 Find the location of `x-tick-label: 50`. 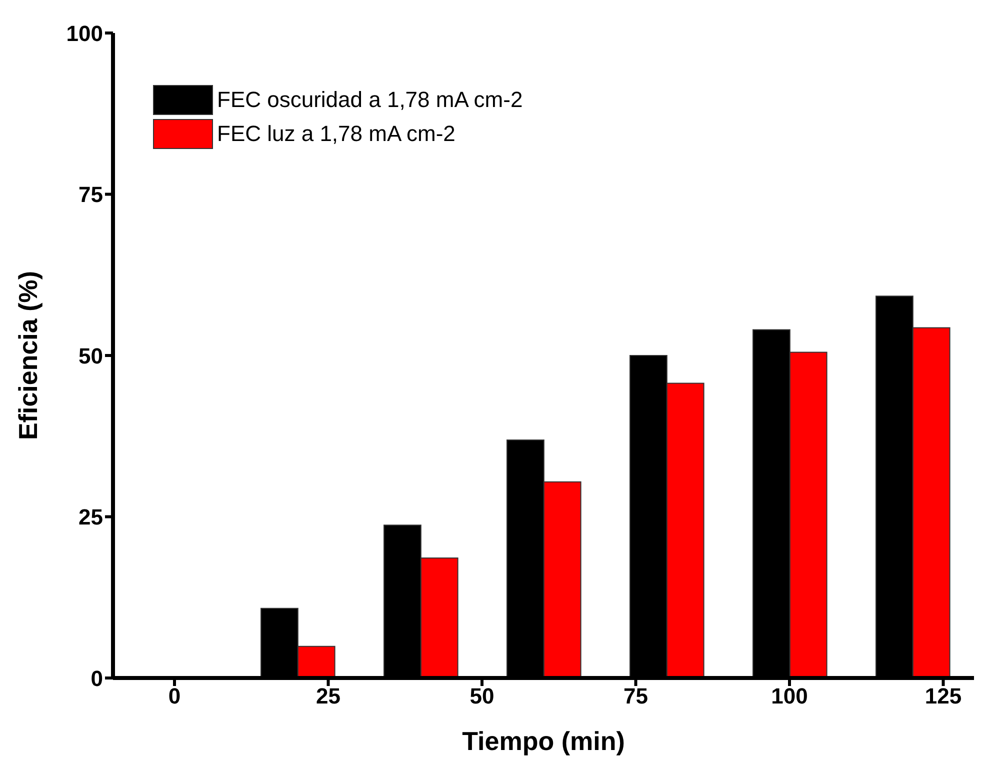

x-tick-label: 50 is located at coordinates (482, 696).